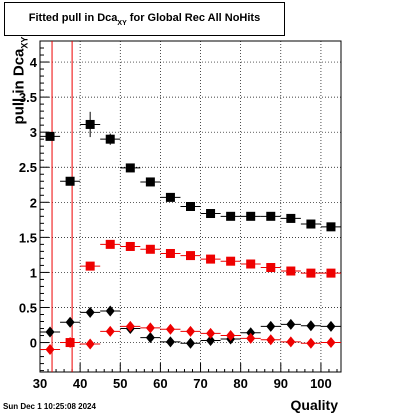  I want to click on y-tick-label: 1, so click(33, 272).